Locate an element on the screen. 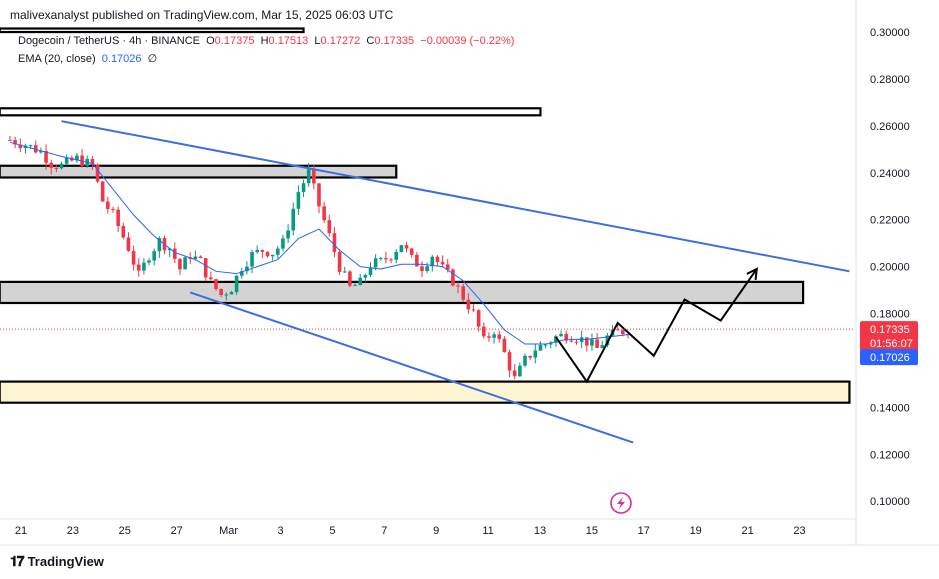  lightning-icon is located at coordinates (621, 503).